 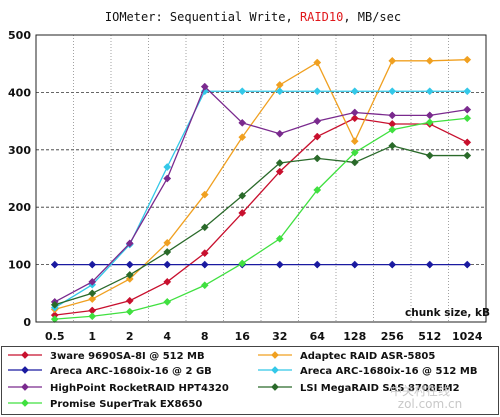 What do you see at coordinates (243, 336) in the screenshot?
I see `x-tick-label: 16` at bounding box center [243, 336].